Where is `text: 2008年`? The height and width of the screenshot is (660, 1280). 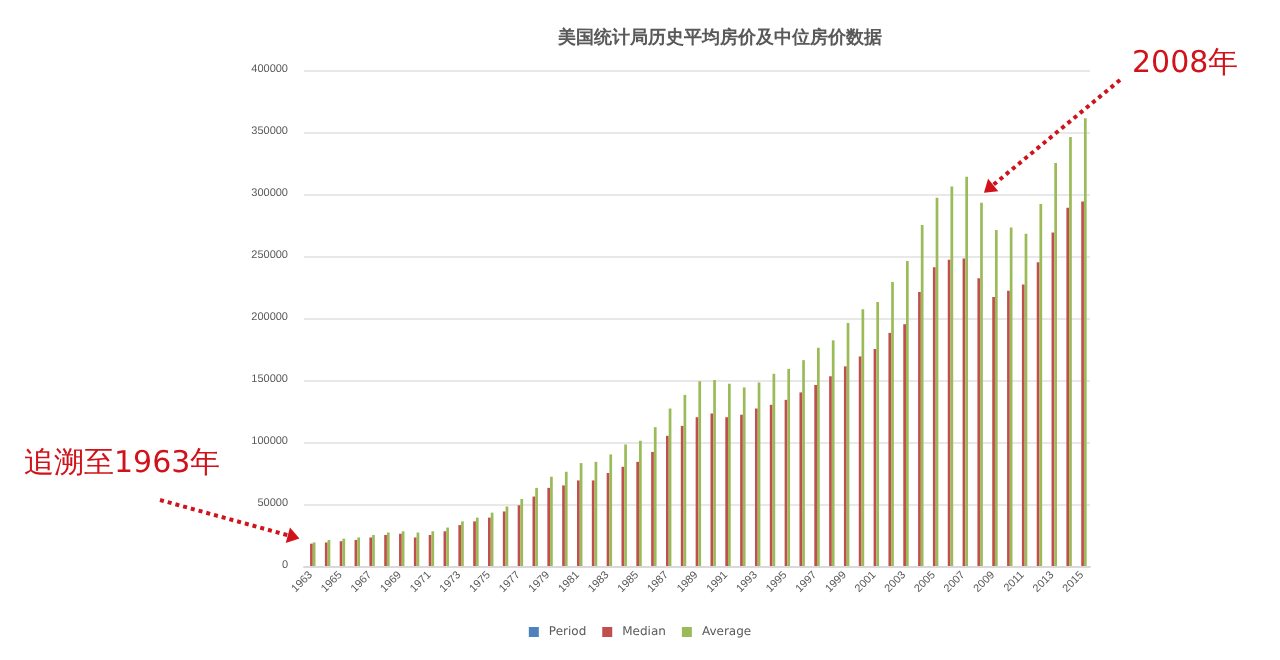
text: 2008年 is located at coordinates (1185, 63).